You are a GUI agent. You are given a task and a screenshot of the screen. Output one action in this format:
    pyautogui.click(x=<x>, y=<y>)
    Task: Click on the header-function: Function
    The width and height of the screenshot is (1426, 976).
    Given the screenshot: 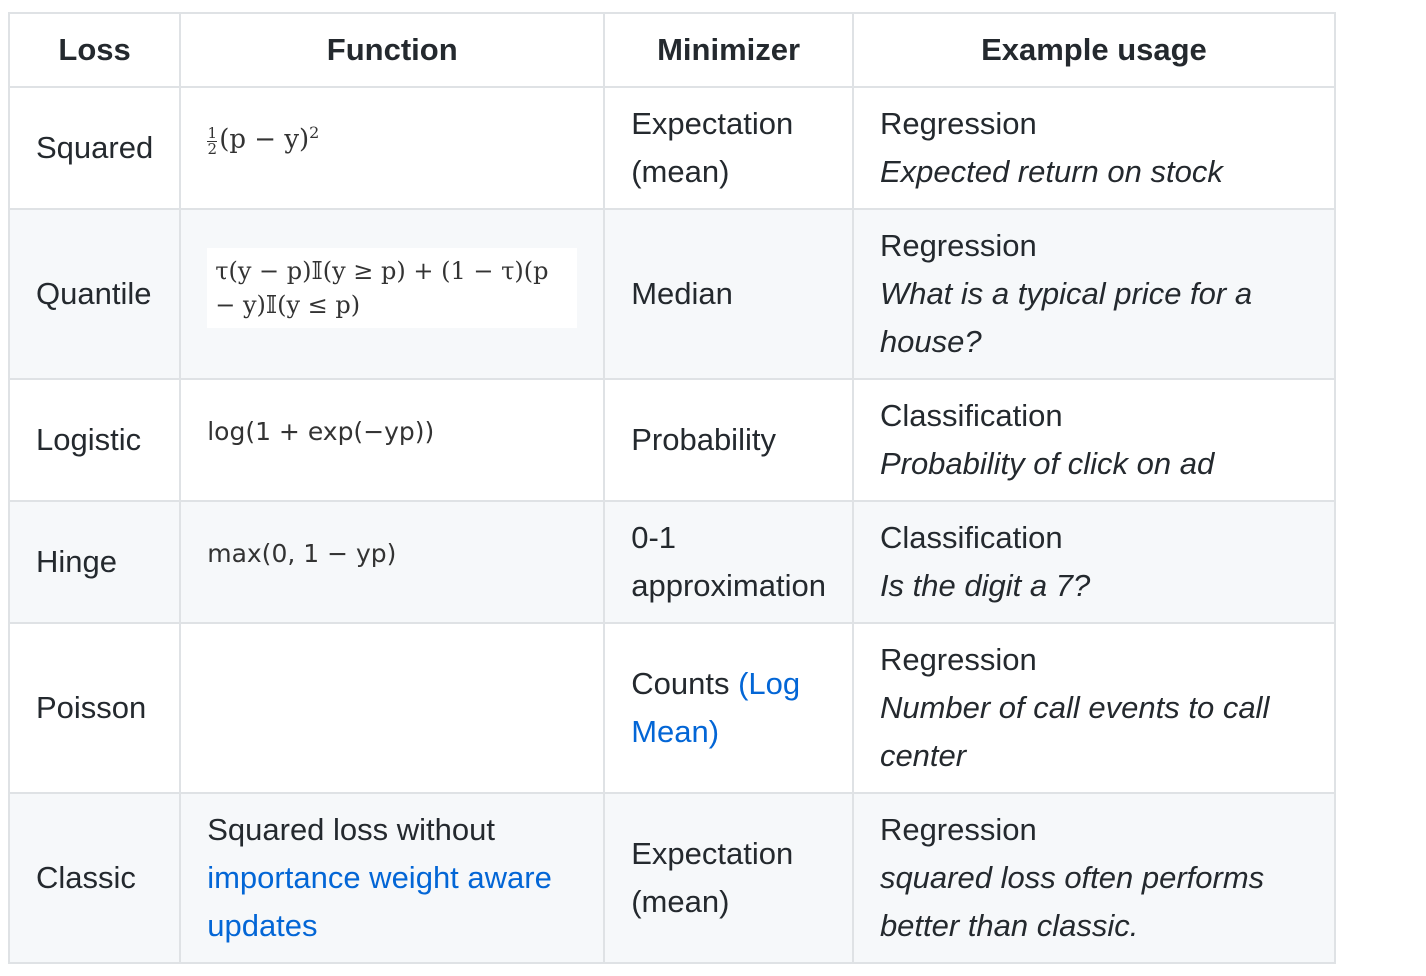 What is the action you would take?
    pyautogui.click(x=392, y=50)
    